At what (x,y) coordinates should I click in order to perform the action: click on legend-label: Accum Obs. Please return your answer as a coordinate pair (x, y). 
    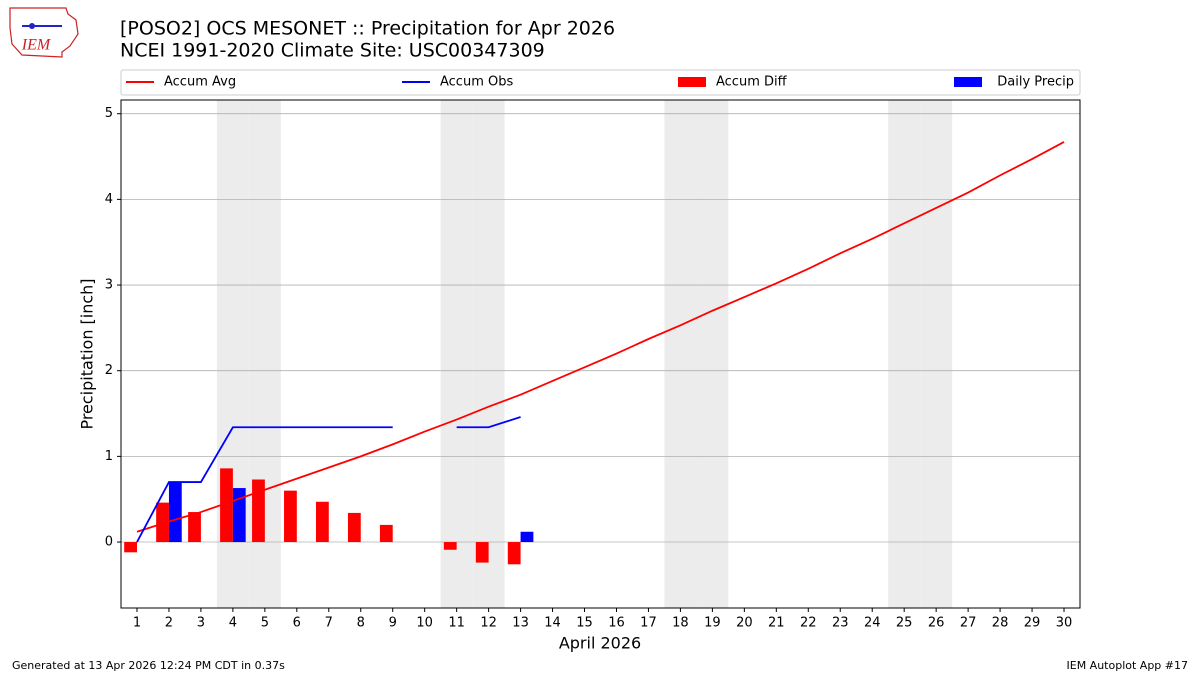
    Looking at the image, I should click on (476, 82).